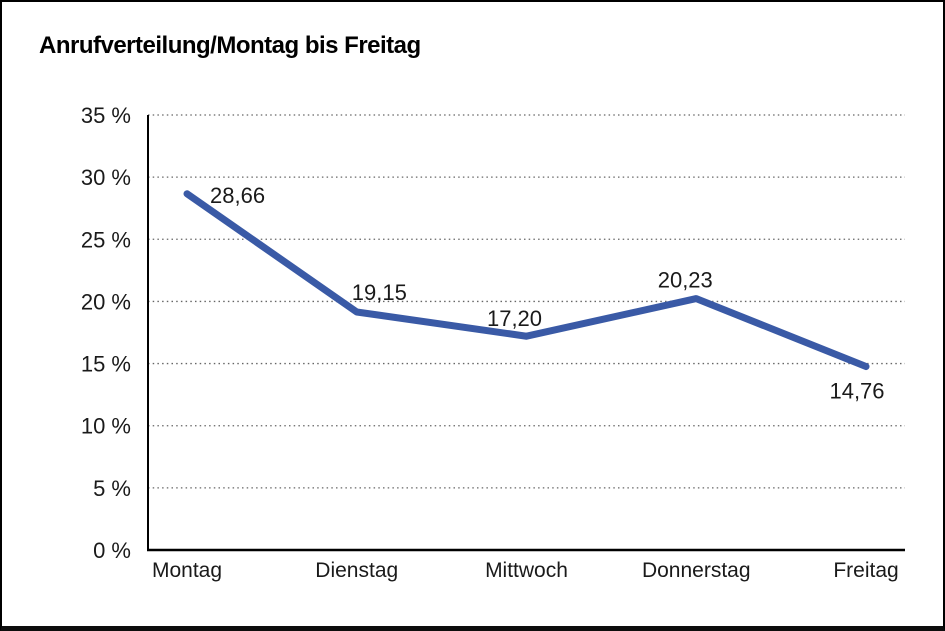  What do you see at coordinates (106, 239) in the screenshot?
I see `y-tick-label: 25 %` at bounding box center [106, 239].